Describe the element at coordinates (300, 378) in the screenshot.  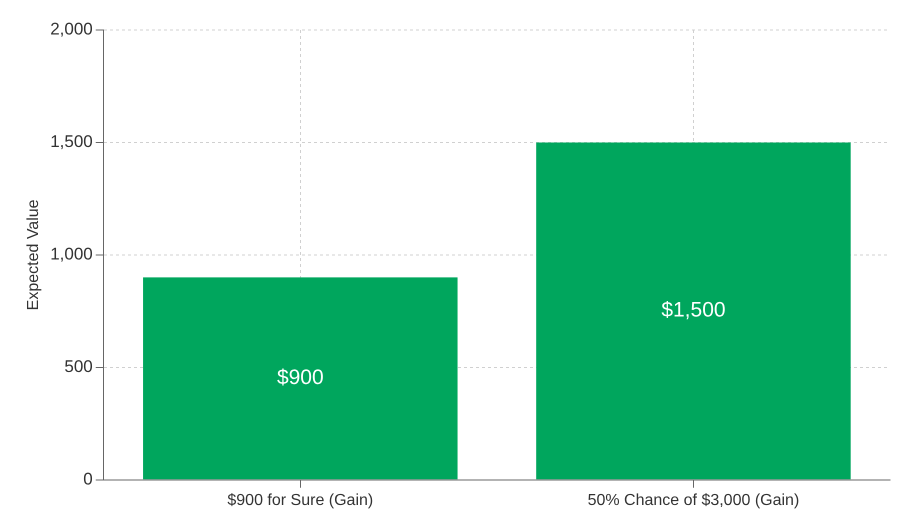
I see `data-label: $900` at that location.